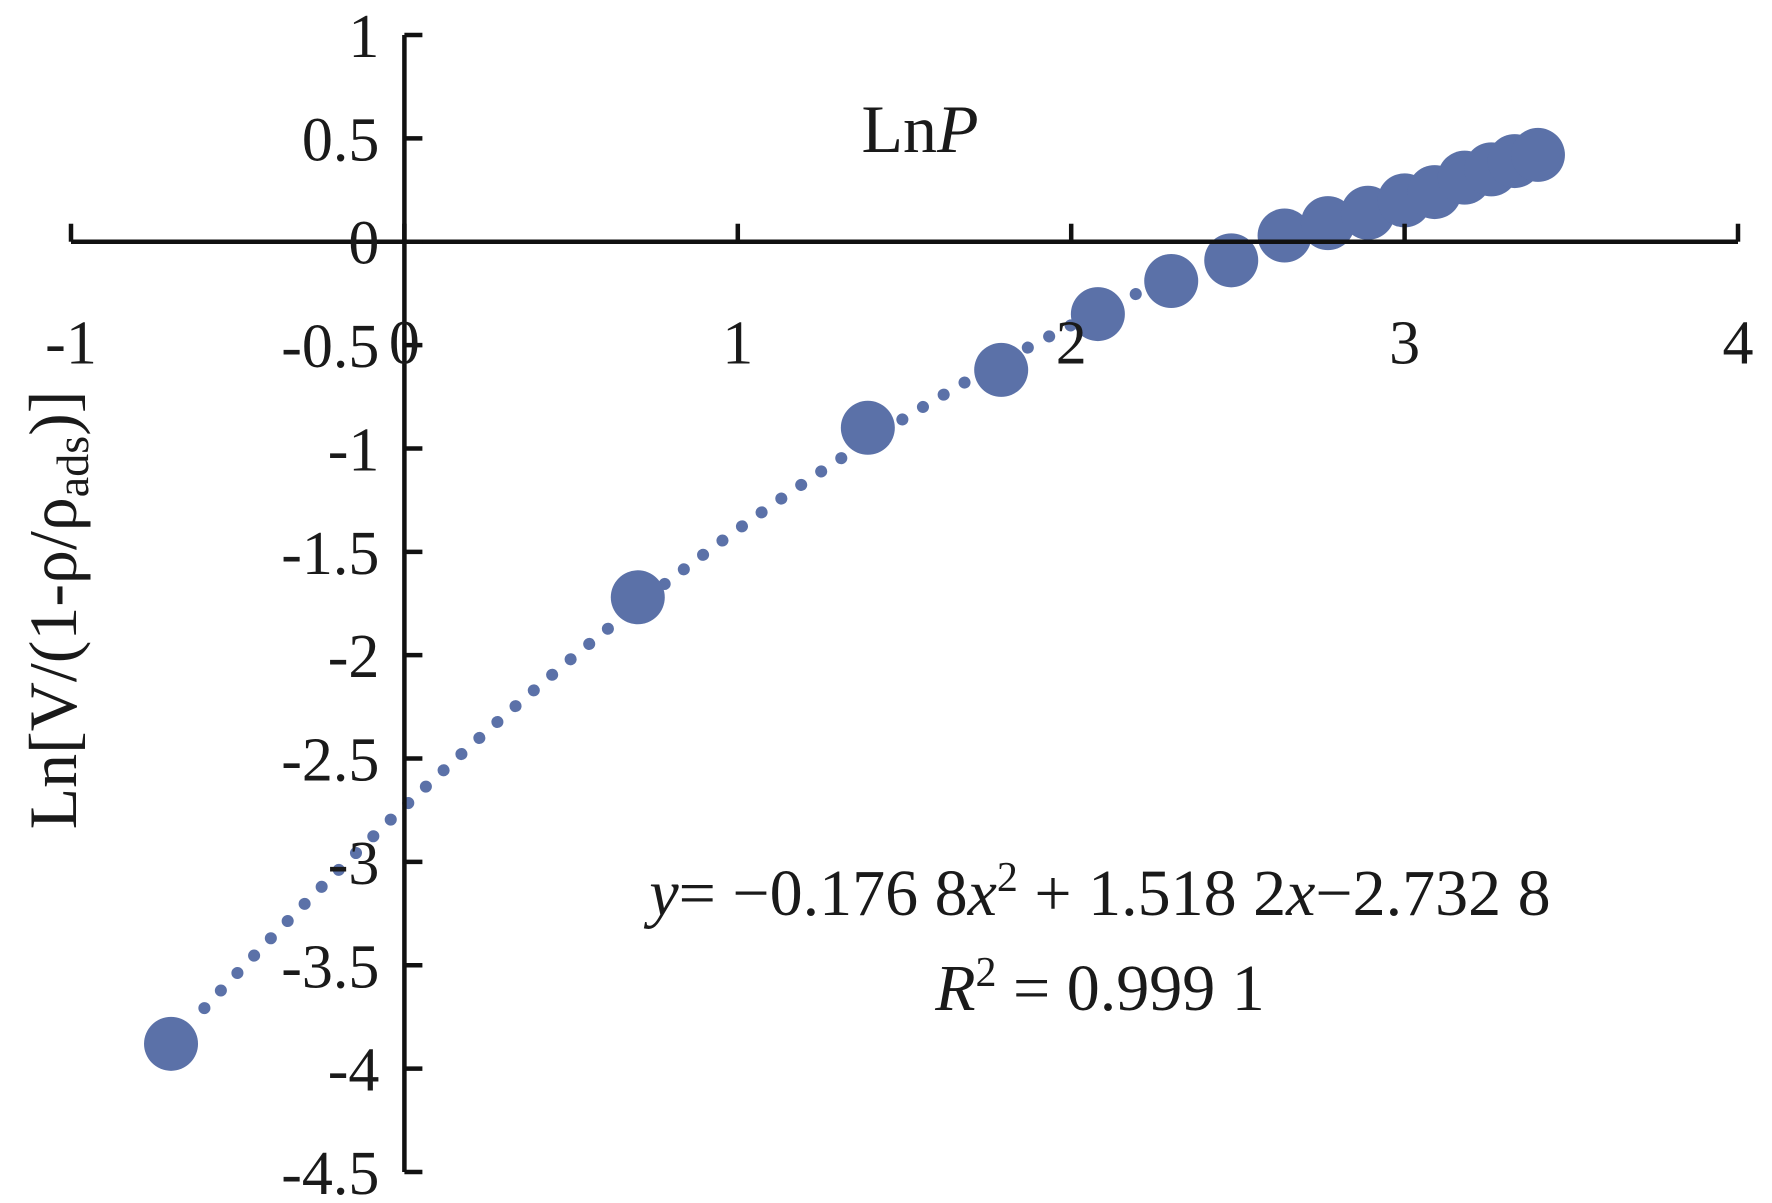  I want to click on y-tick-label: -0.5, so click(330, 347).